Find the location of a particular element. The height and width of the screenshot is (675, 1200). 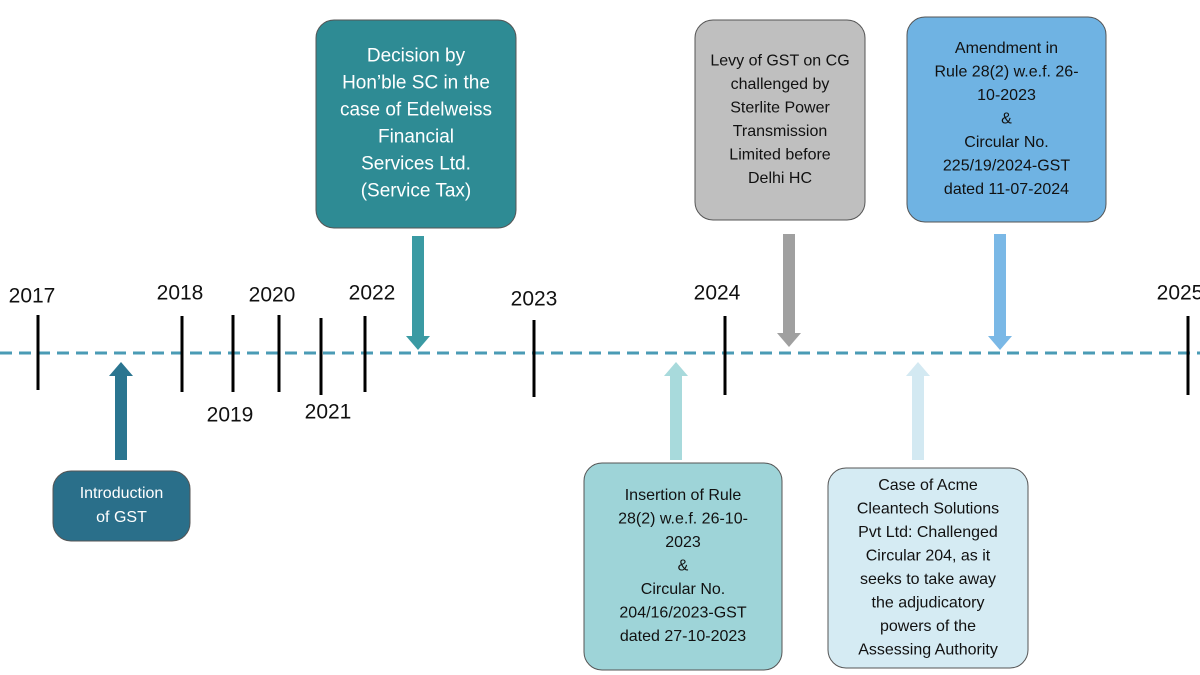

event-text: Rule 28(2) w.e.f. 26- is located at coordinates (1006, 72).